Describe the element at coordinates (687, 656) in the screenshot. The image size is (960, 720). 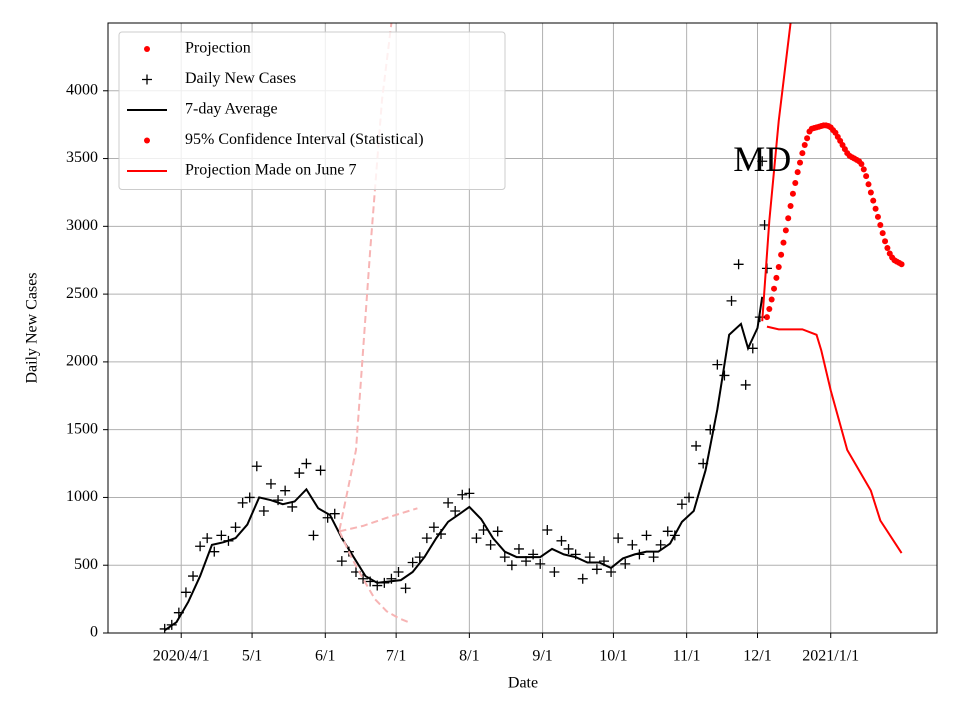
I see `x-tick-label: 11/1` at that location.